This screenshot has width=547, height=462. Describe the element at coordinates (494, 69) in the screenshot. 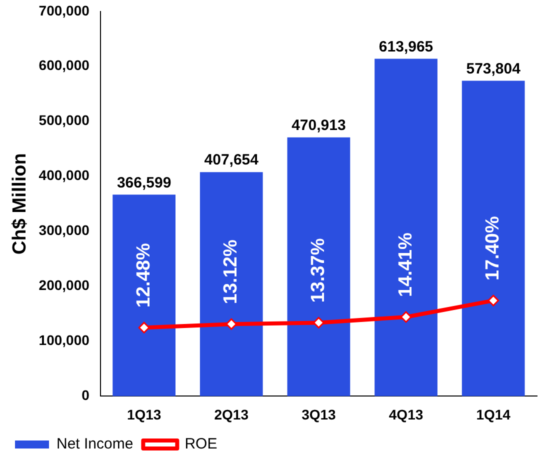

I see `data-label: 573,804` at that location.